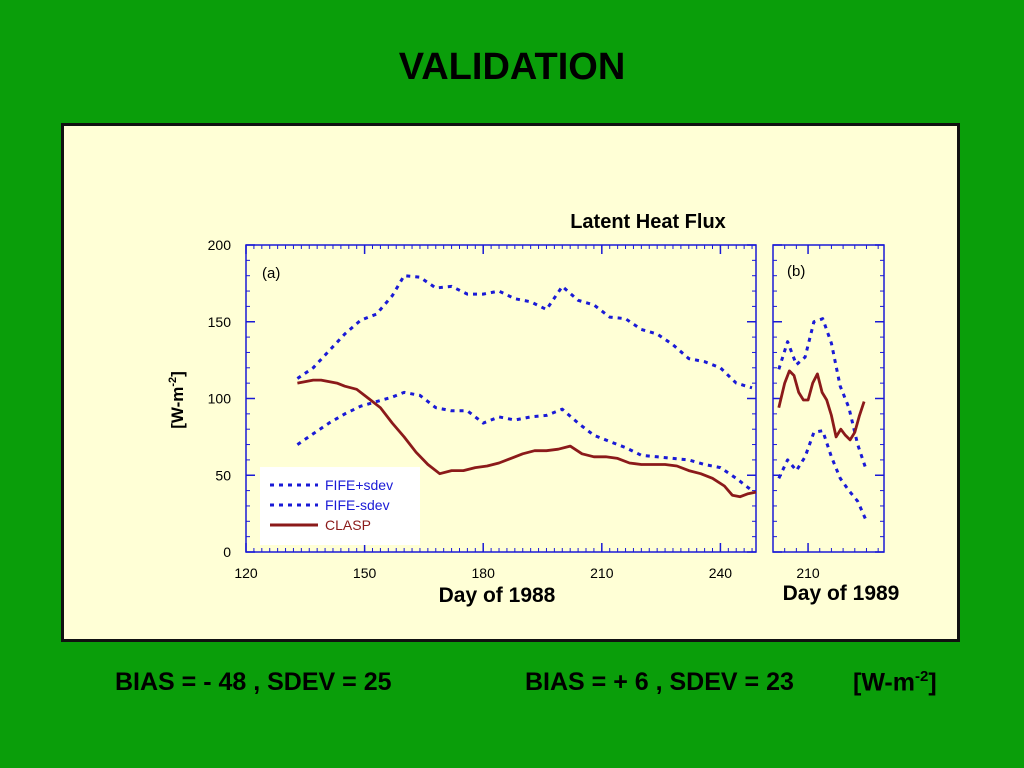 Image resolution: width=1024 pixels, height=768 pixels. What do you see at coordinates (223, 475) in the screenshot?
I see `y-tick-label: 50` at bounding box center [223, 475].